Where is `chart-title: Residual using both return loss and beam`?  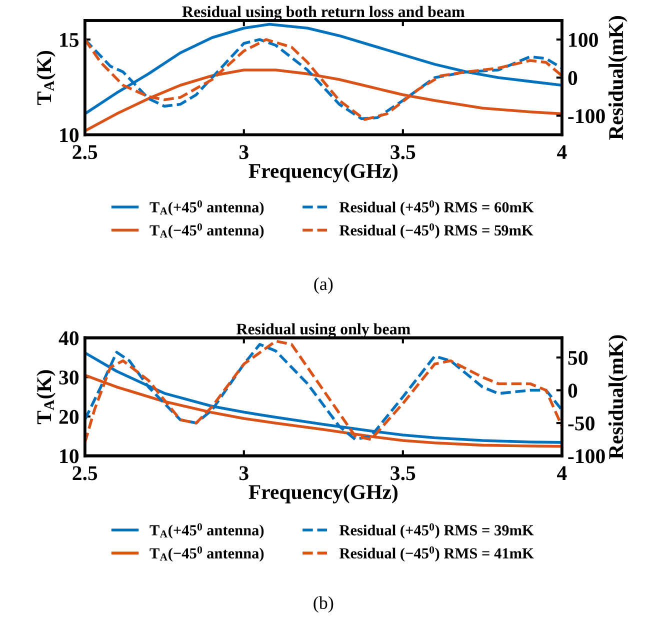
chart-title: Residual using both return loss and beam is located at coordinates (323, 13).